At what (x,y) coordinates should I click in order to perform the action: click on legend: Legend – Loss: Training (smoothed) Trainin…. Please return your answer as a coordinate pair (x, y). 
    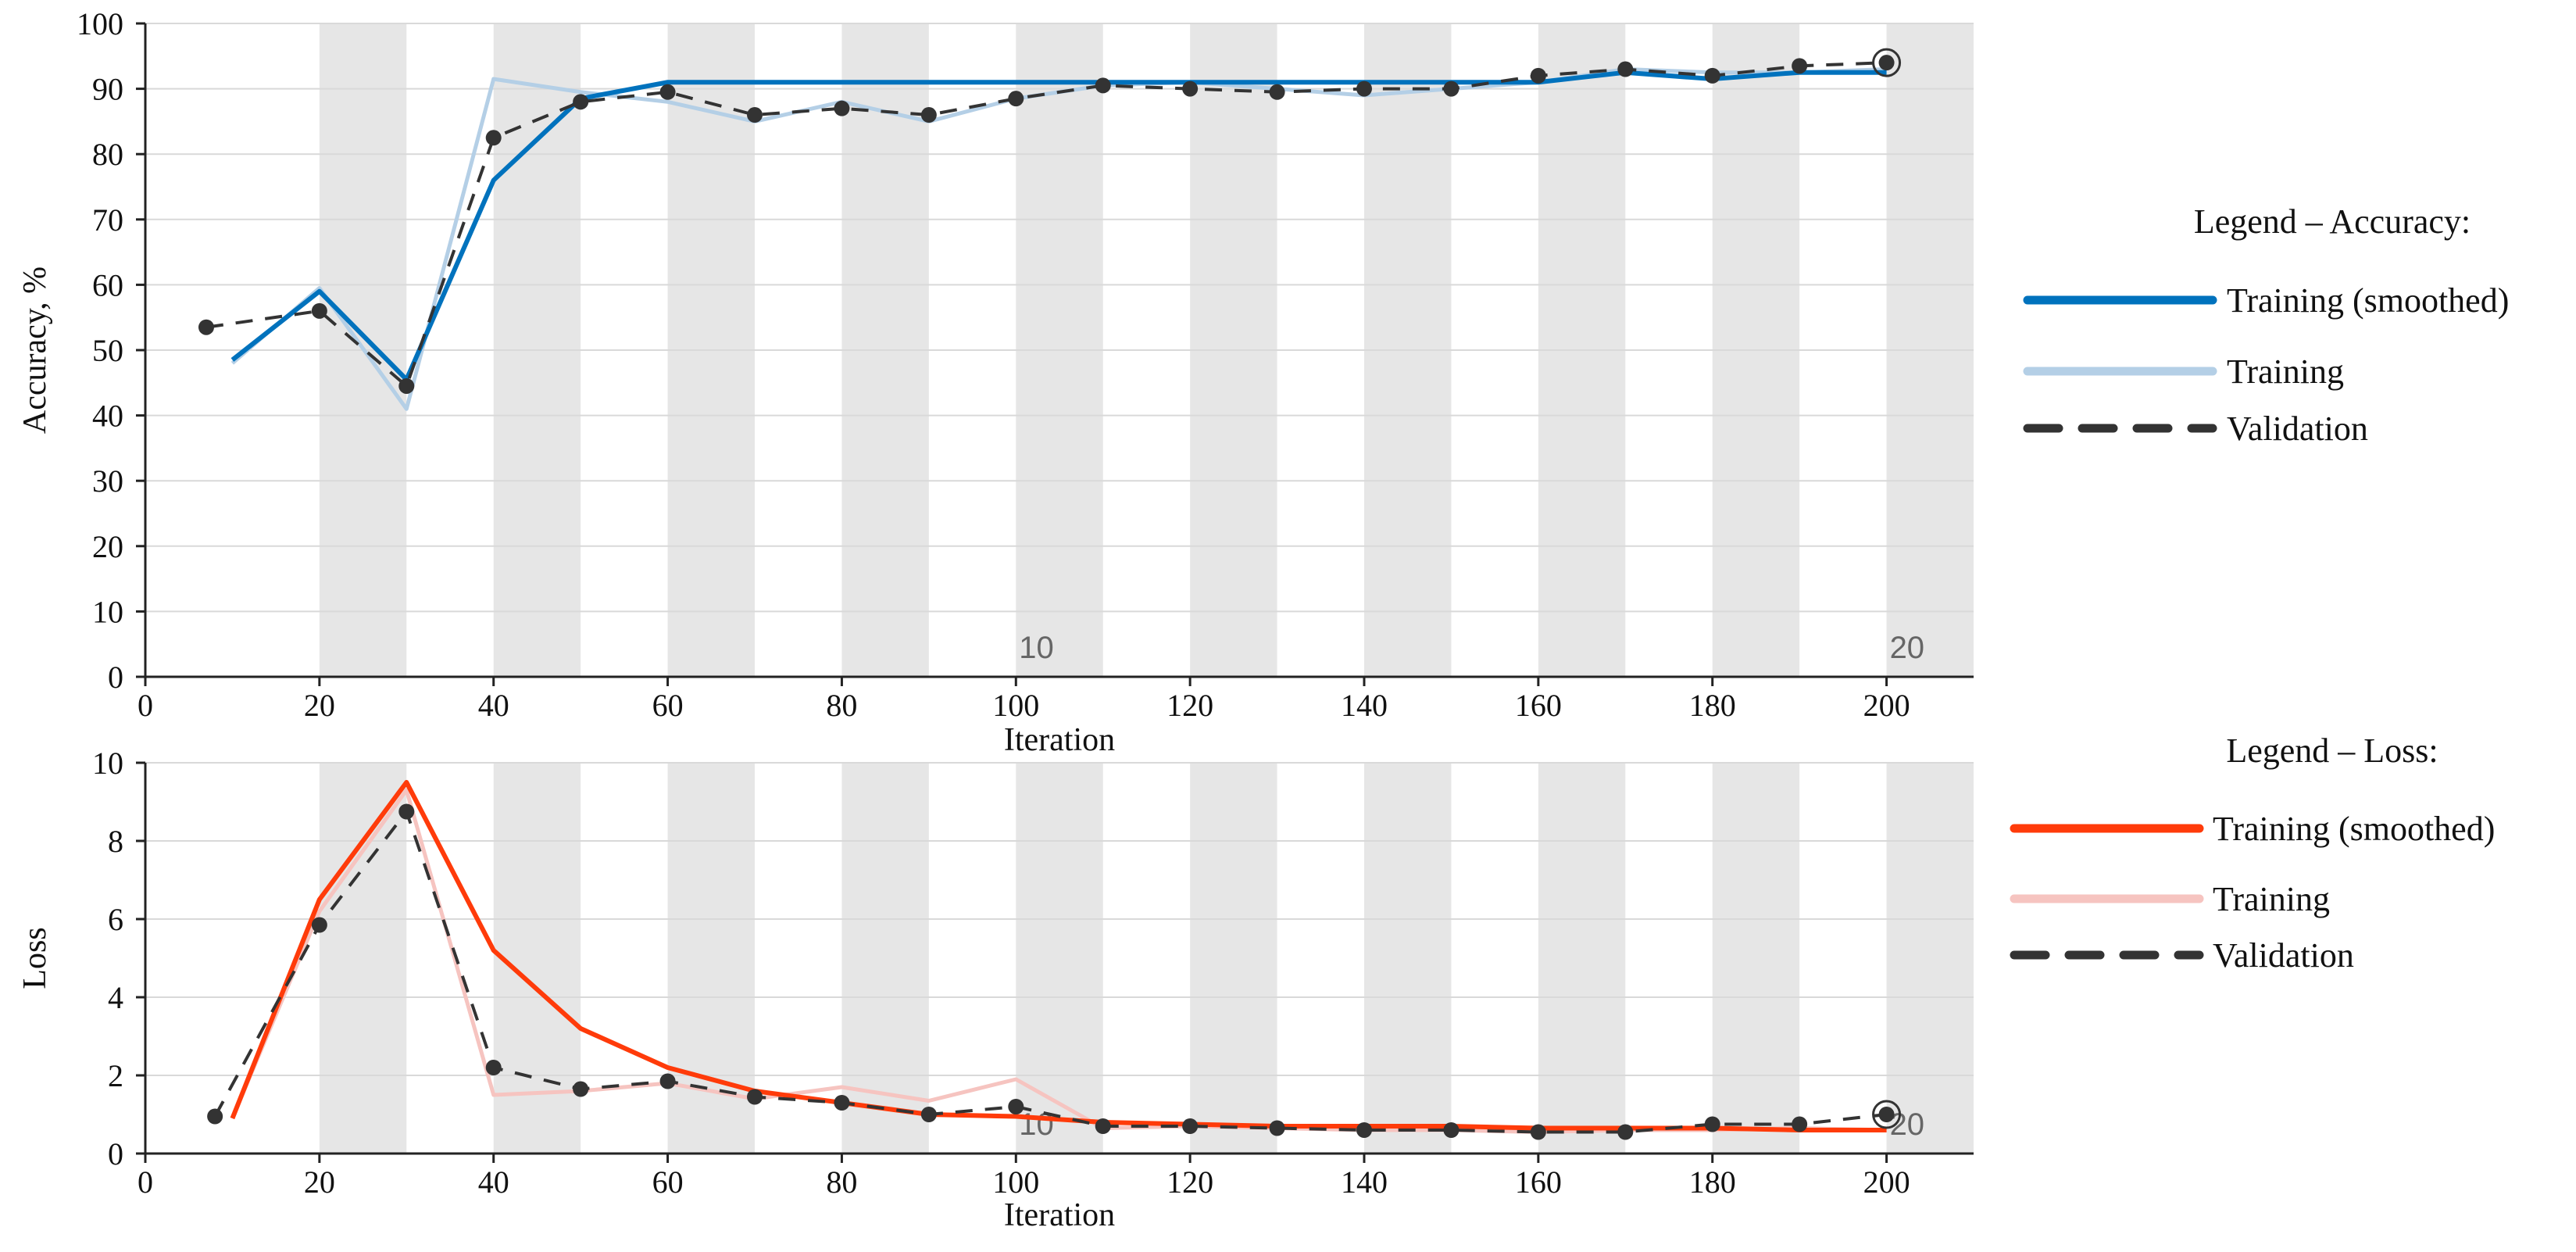
    Looking at the image, I should click on (2253, 853).